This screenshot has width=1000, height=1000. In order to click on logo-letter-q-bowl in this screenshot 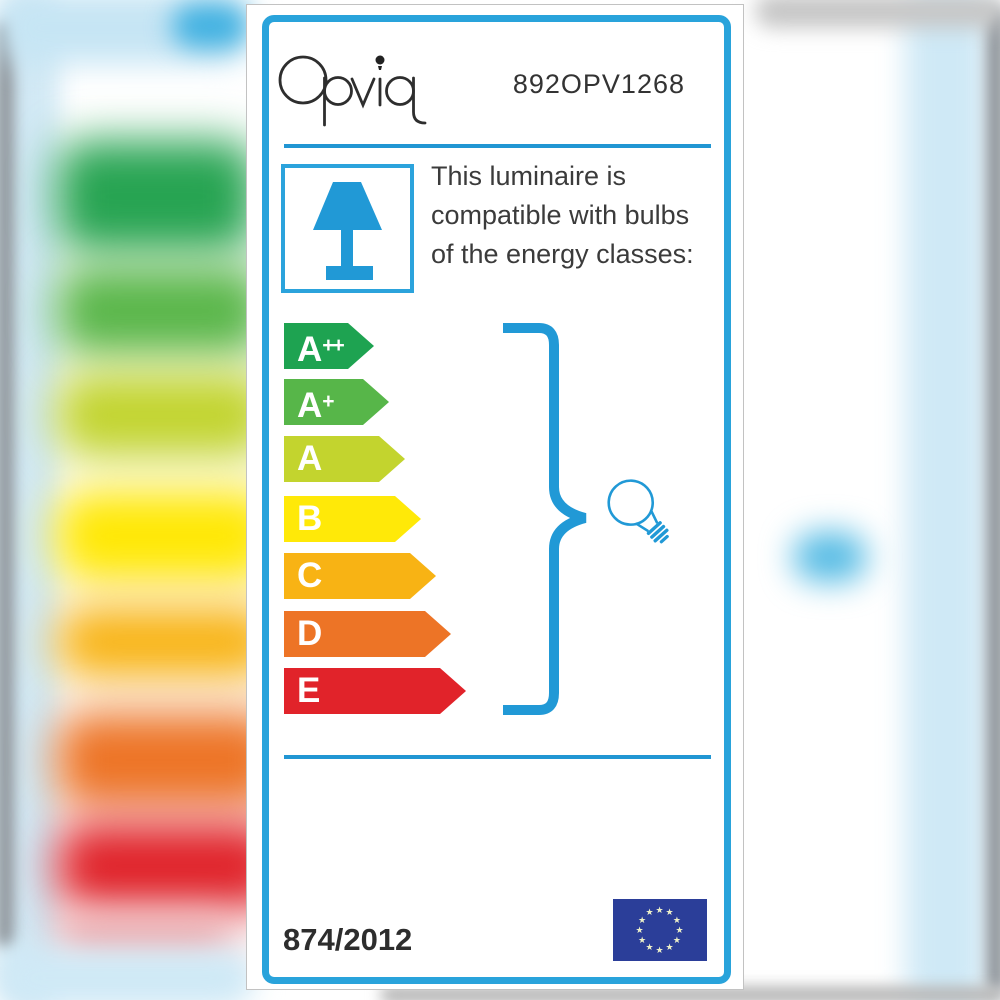, I will do `click(400, 91)`.